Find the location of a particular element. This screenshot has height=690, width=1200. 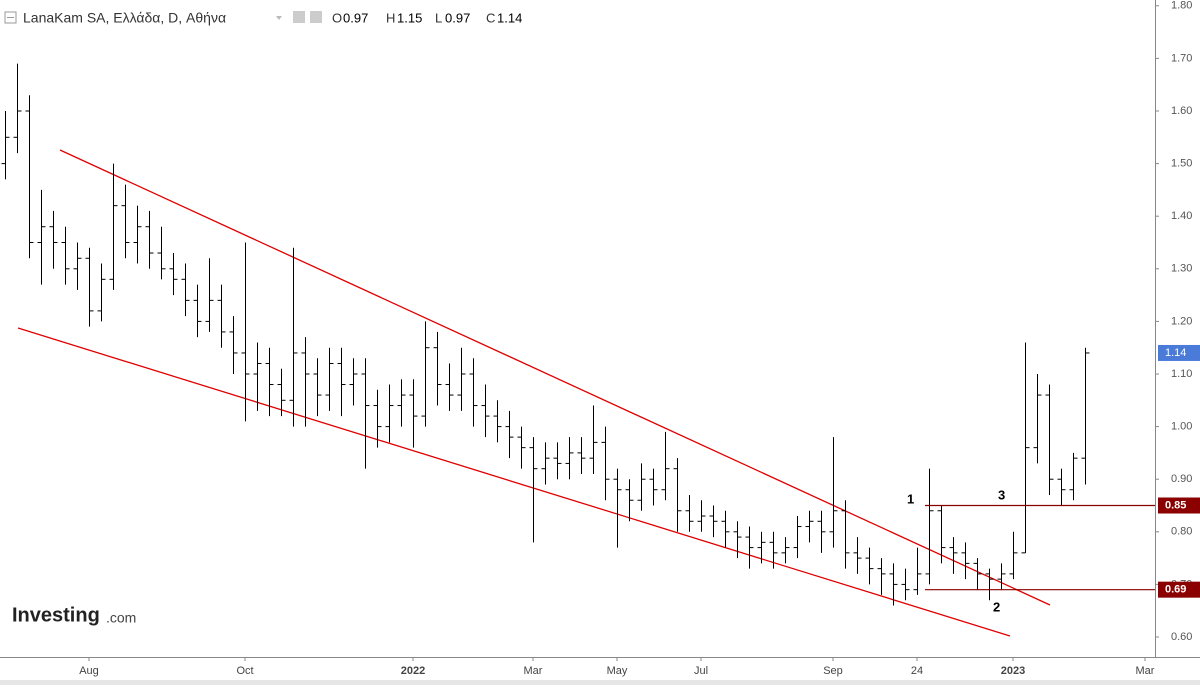

close-icon is located at coordinates (316, 17).